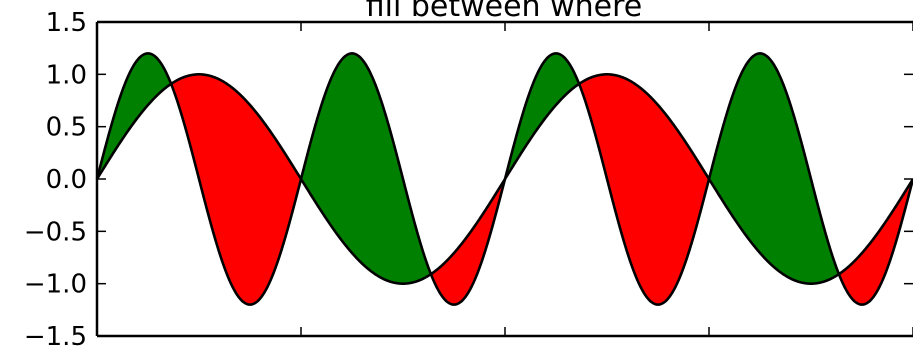 The height and width of the screenshot is (347, 913). Describe the element at coordinates (66, 180) in the screenshot. I see `y-tick-label: 0.0` at that location.